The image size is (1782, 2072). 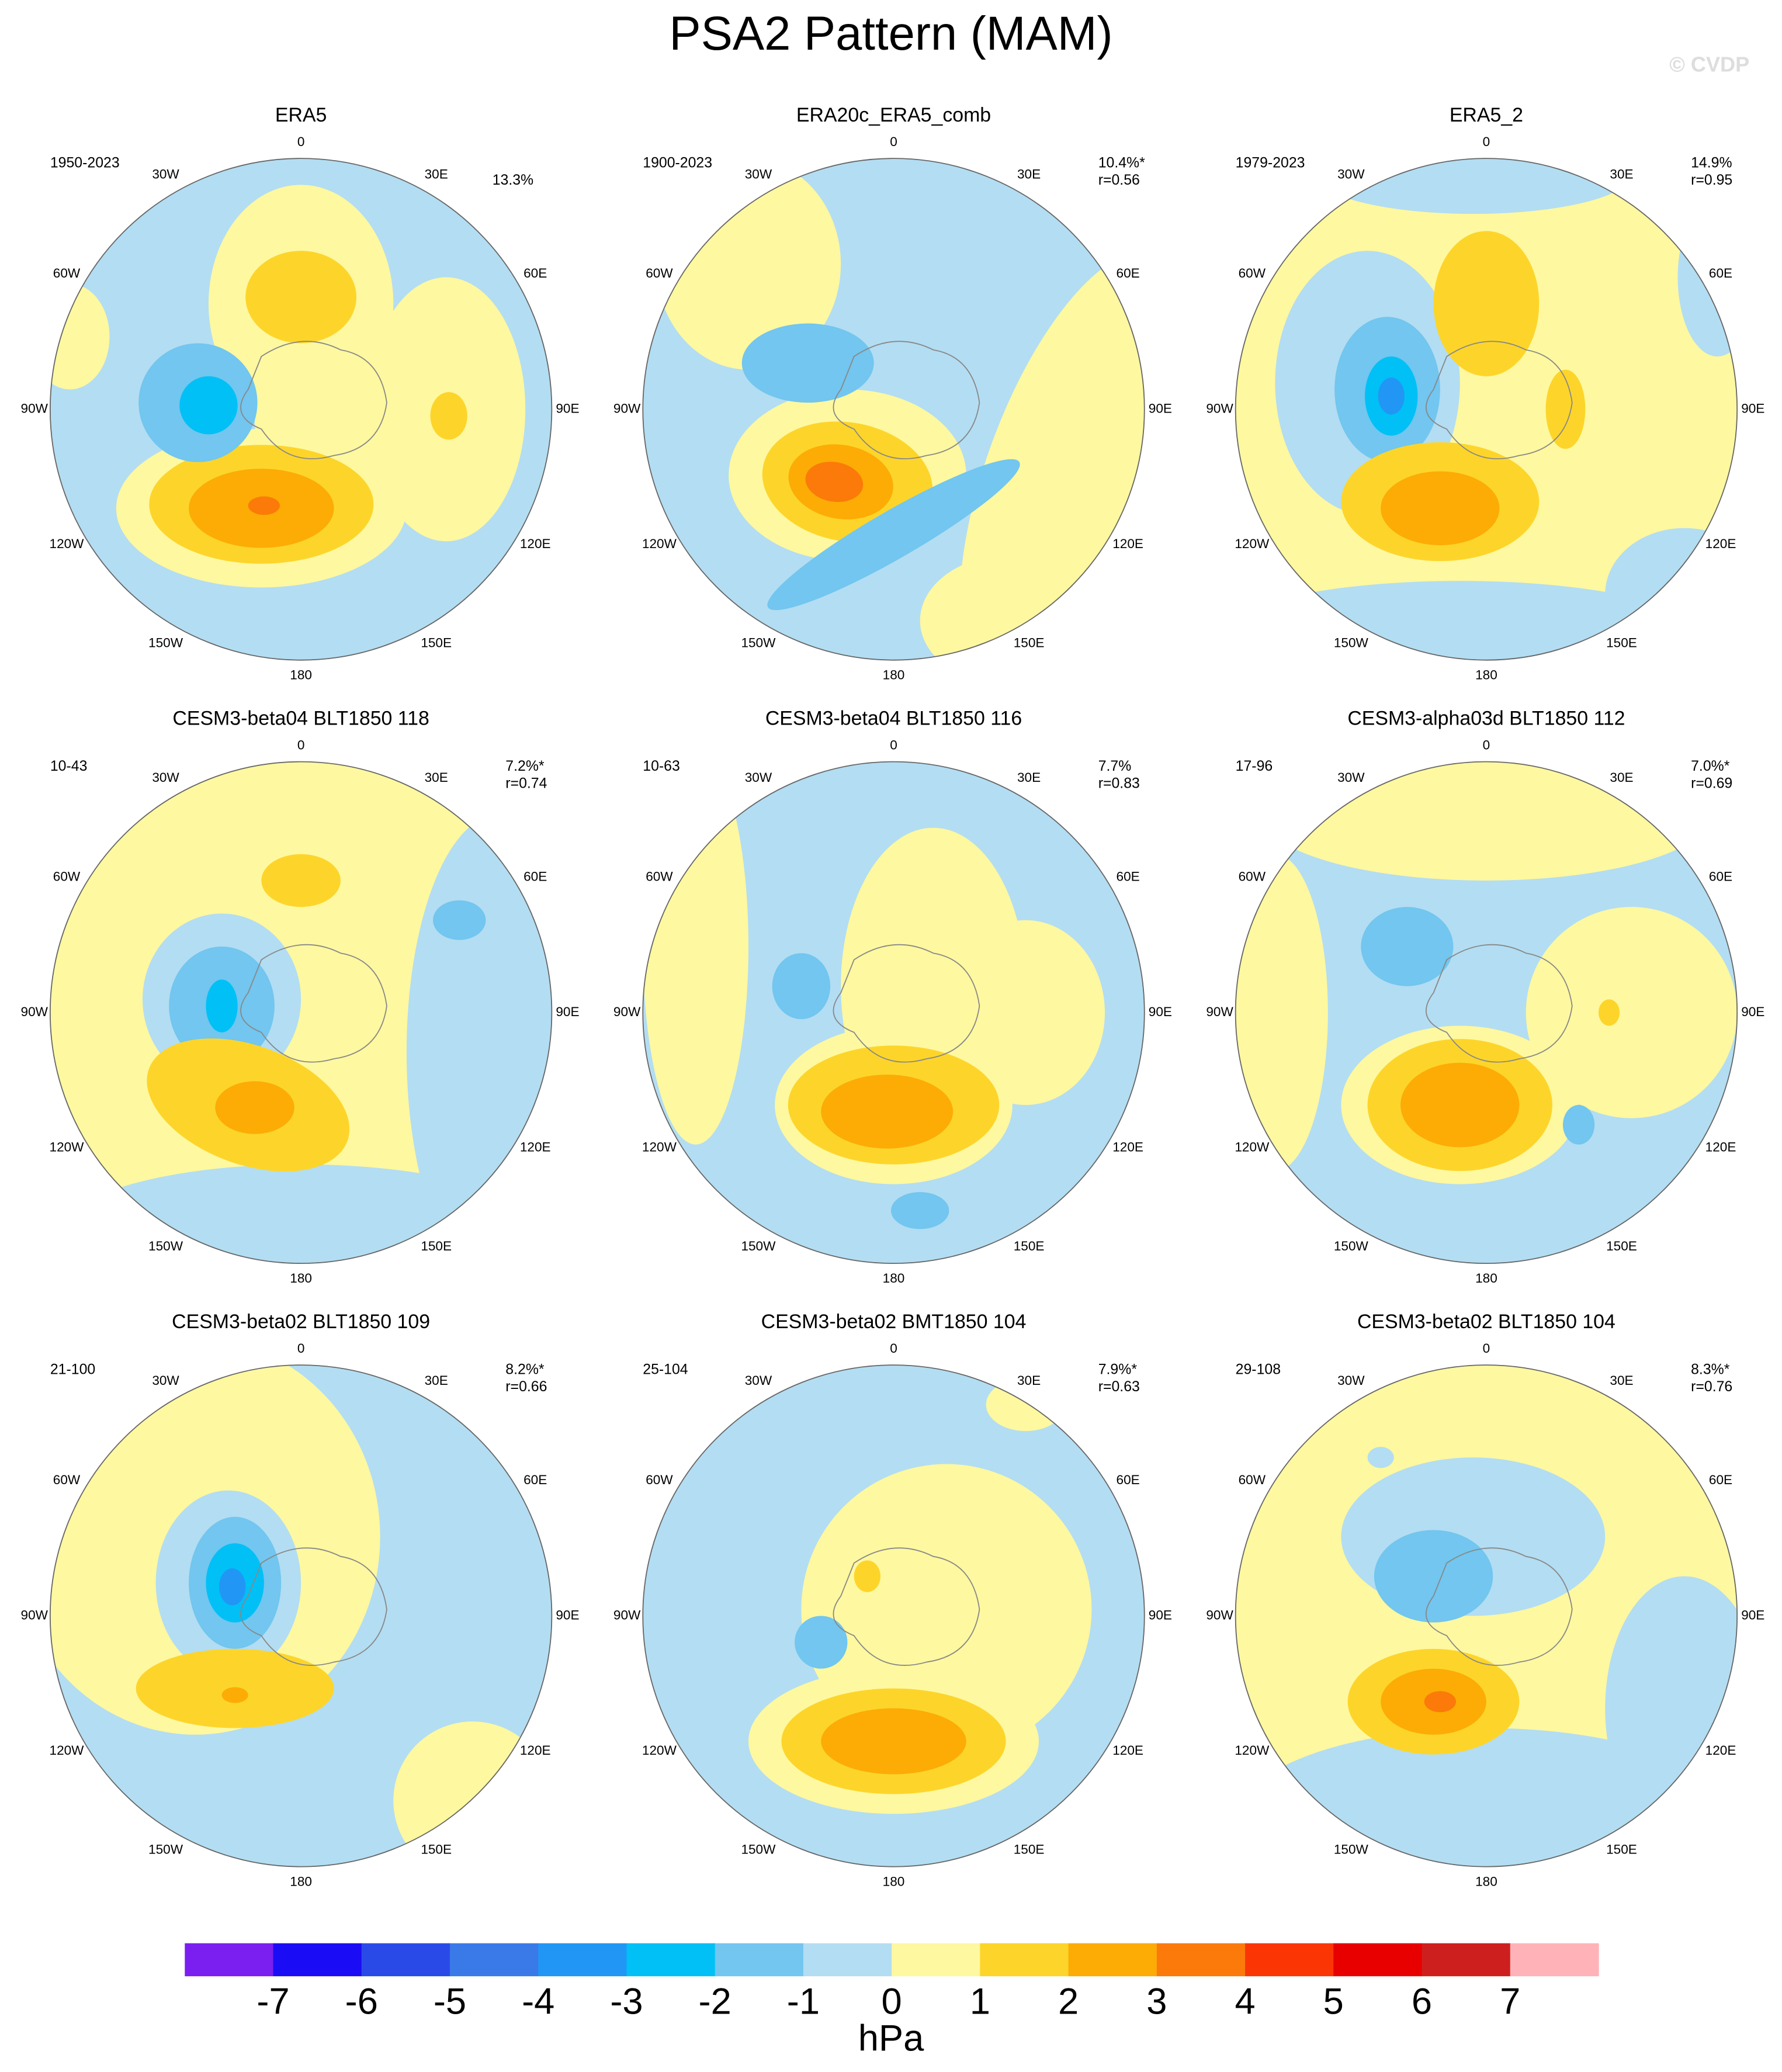 I want to click on colorbar-tick-label: 6, so click(x=1422, y=2001).